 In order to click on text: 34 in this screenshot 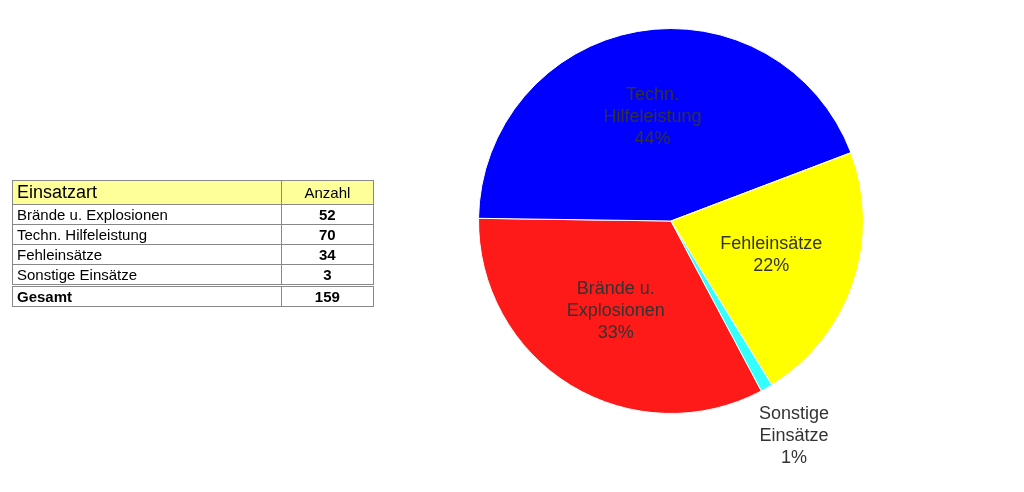, I will do `click(327, 254)`.